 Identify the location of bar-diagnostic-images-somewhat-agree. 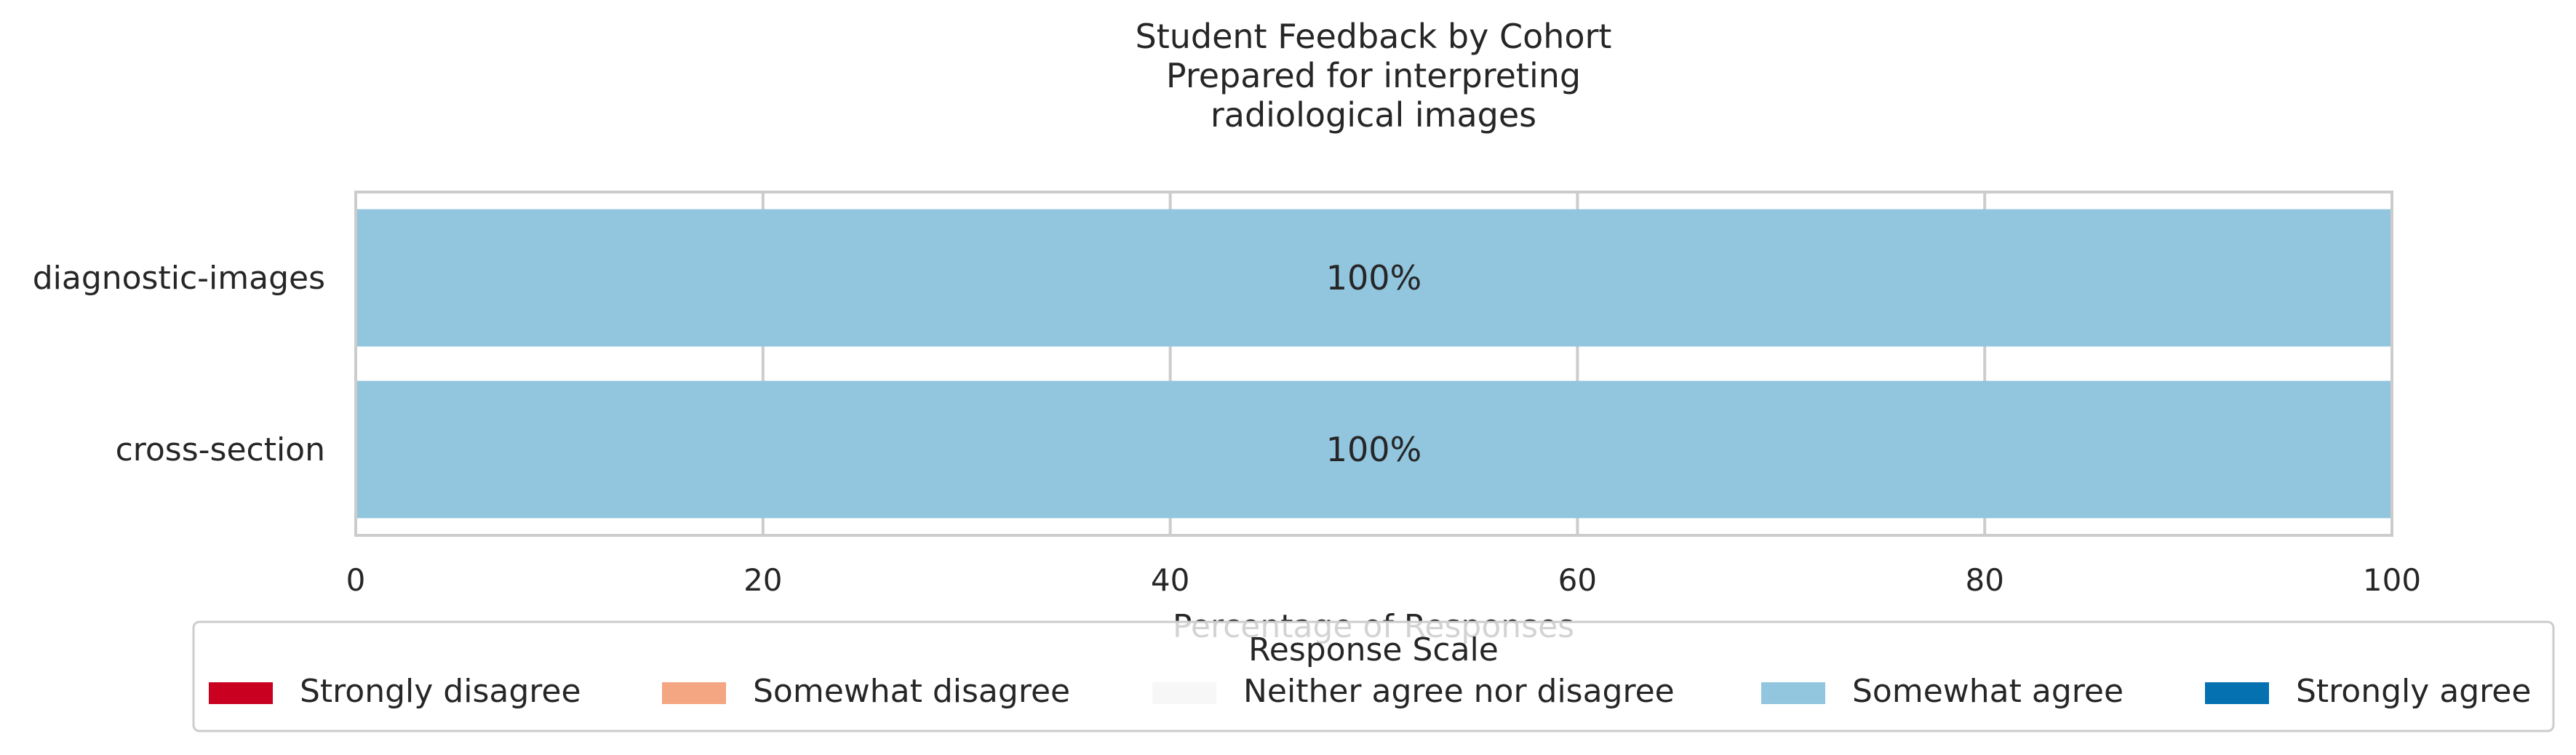
(1374, 278).